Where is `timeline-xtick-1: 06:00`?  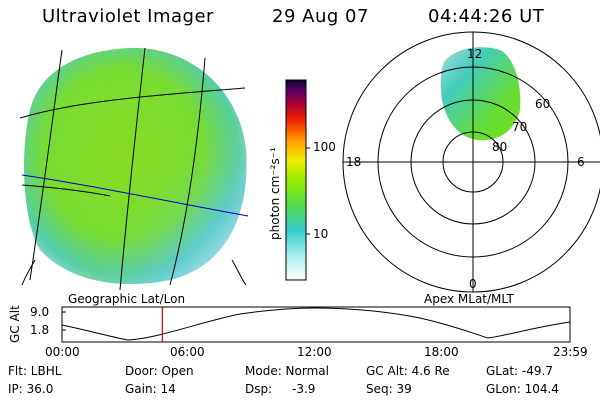 timeline-xtick-1: 06:00 is located at coordinates (187, 352).